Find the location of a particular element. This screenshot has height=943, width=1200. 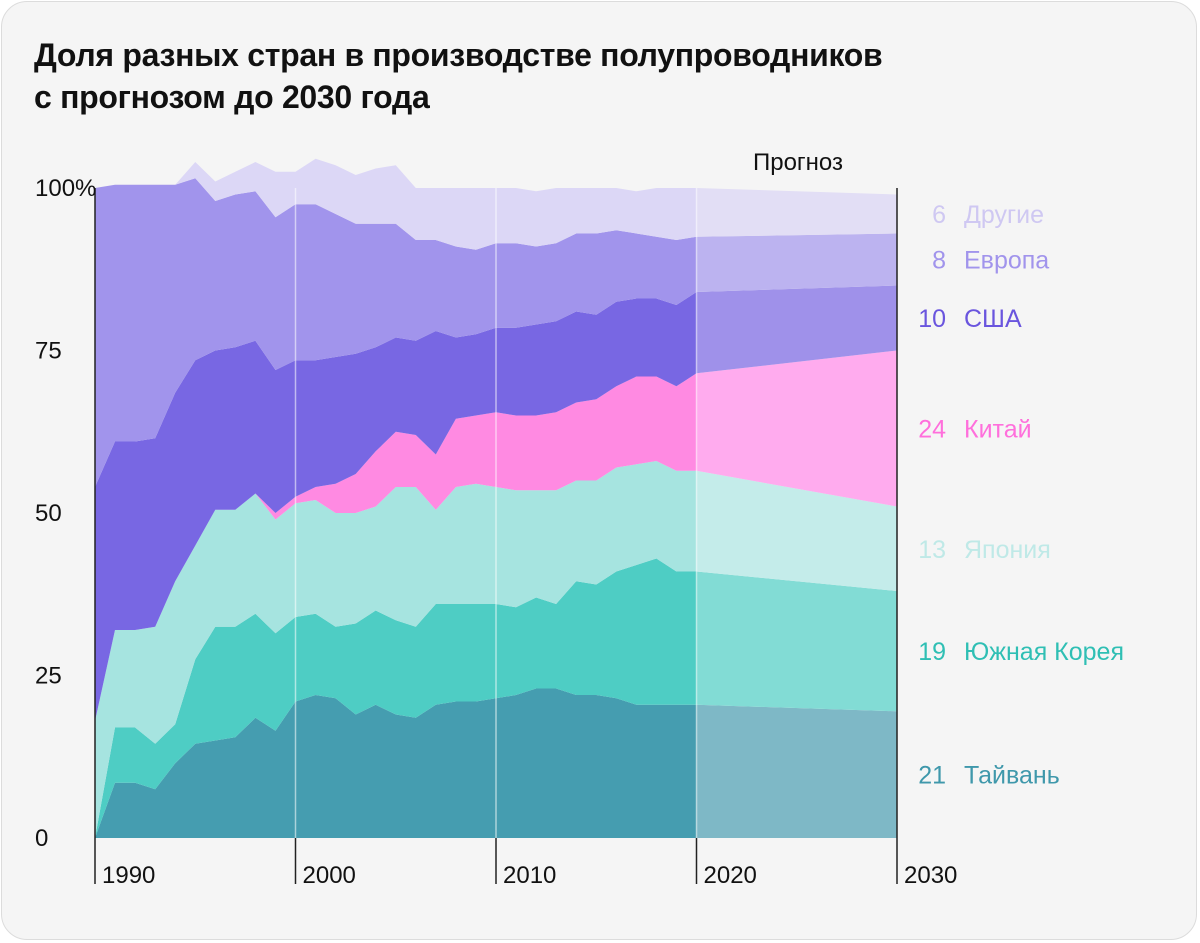

area-южная-корея-forecast is located at coordinates (796, 641).